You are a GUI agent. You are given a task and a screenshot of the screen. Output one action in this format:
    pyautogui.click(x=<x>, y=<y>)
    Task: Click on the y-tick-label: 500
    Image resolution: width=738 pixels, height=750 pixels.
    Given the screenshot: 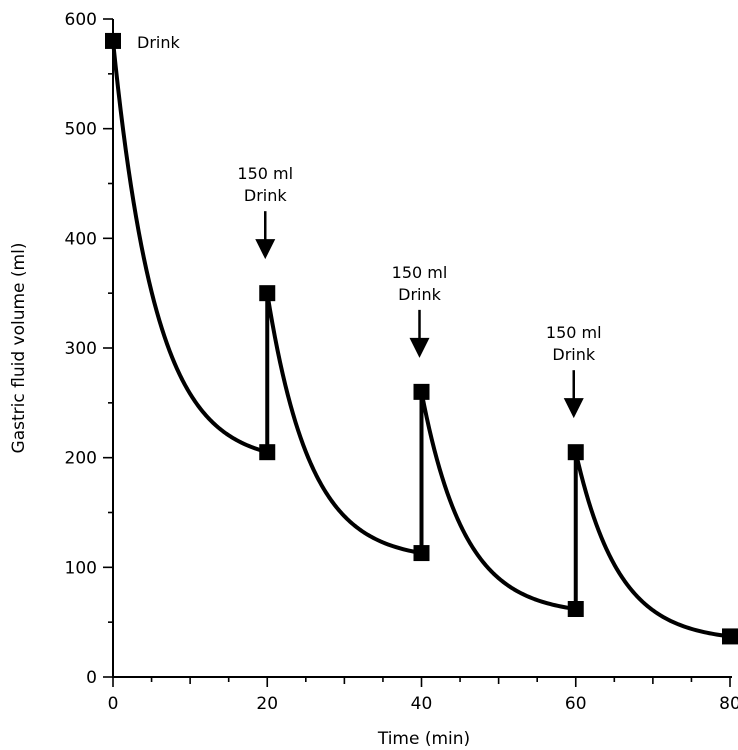 What is the action you would take?
    pyautogui.click(x=81, y=130)
    